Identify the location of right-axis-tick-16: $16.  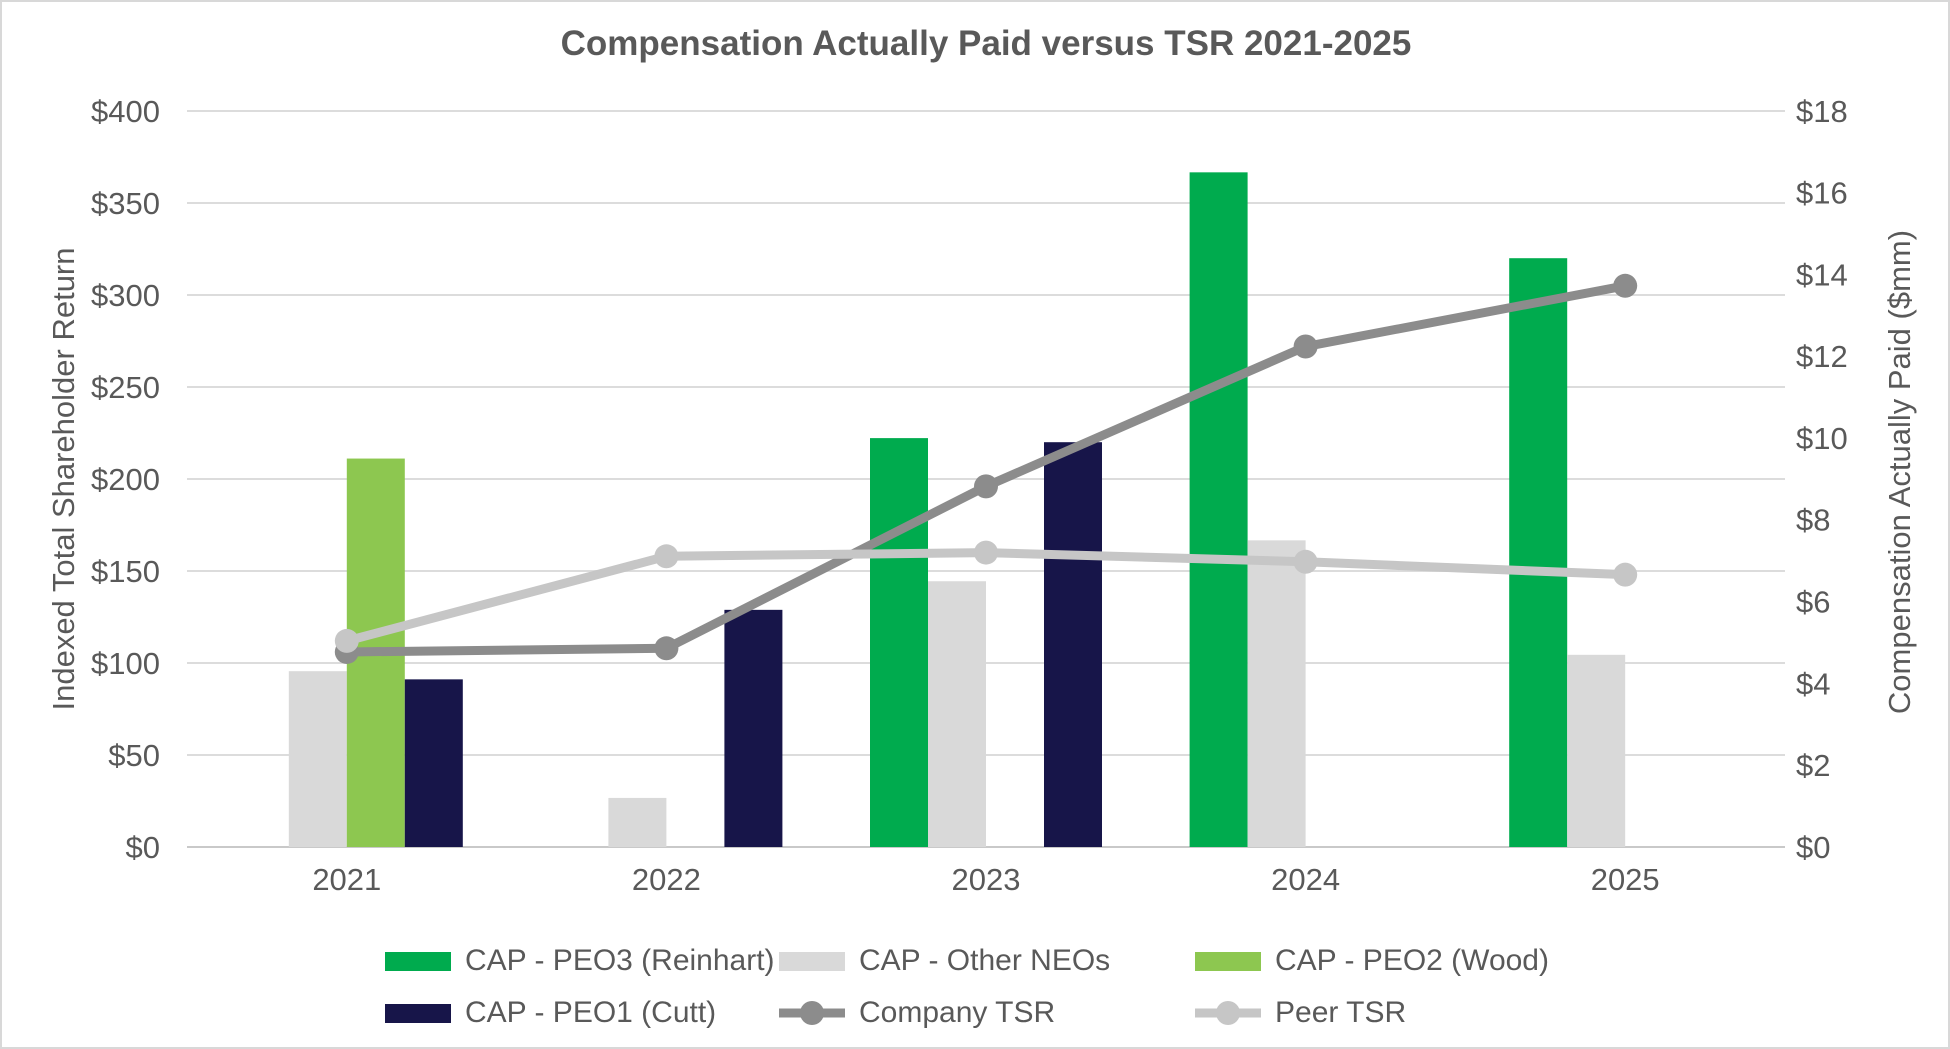
(1822, 193).